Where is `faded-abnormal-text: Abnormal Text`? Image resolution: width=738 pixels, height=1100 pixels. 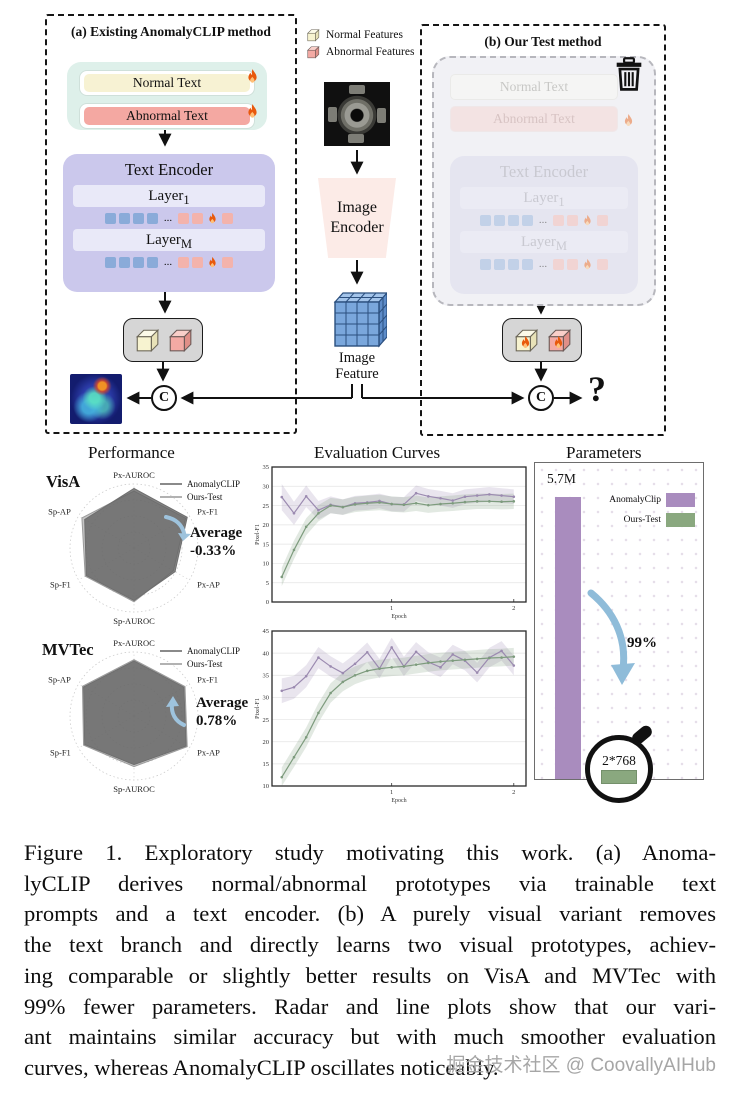 faded-abnormal-text: Abnormal Text is located at coordinates (534, 119).